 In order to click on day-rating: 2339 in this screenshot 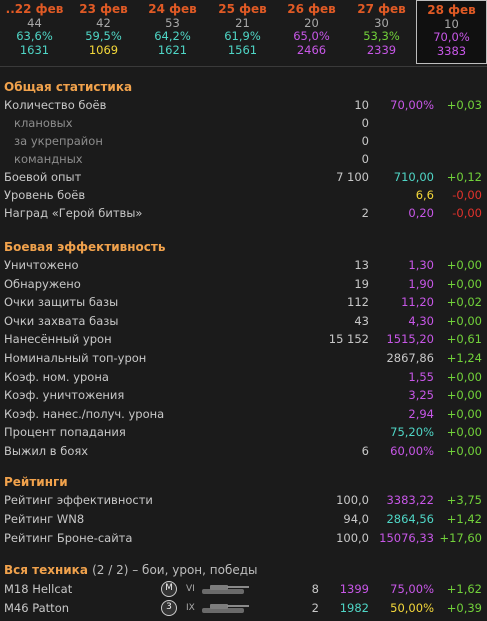, I will do `click(381, 49)`.